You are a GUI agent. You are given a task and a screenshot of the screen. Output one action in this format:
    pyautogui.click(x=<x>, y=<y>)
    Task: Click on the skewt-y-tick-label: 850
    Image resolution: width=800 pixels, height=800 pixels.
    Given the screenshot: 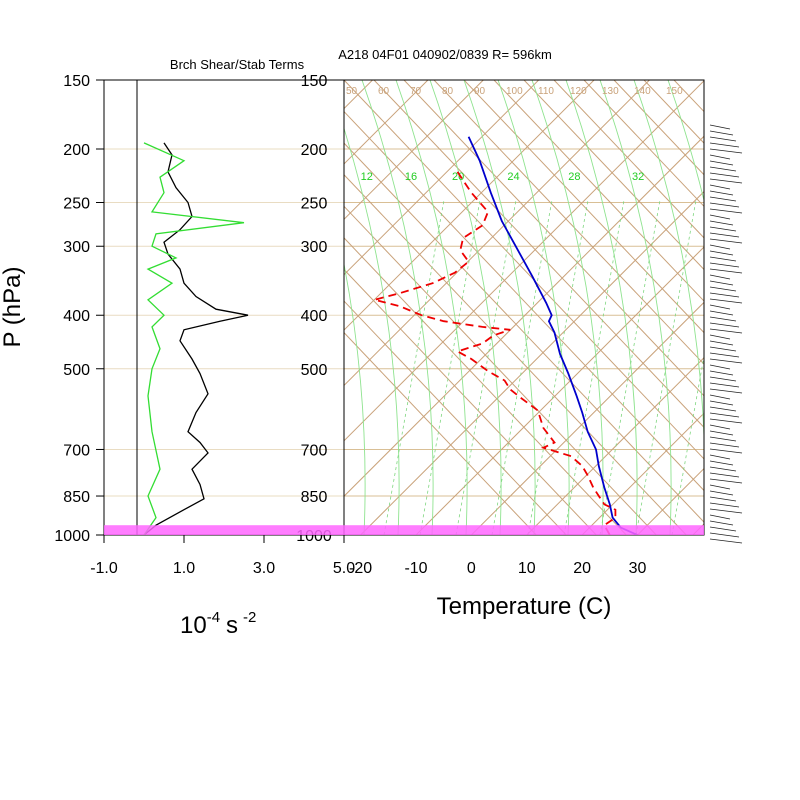 What is the action you would take?
    pyautogui.click(x=314, y=497)
    